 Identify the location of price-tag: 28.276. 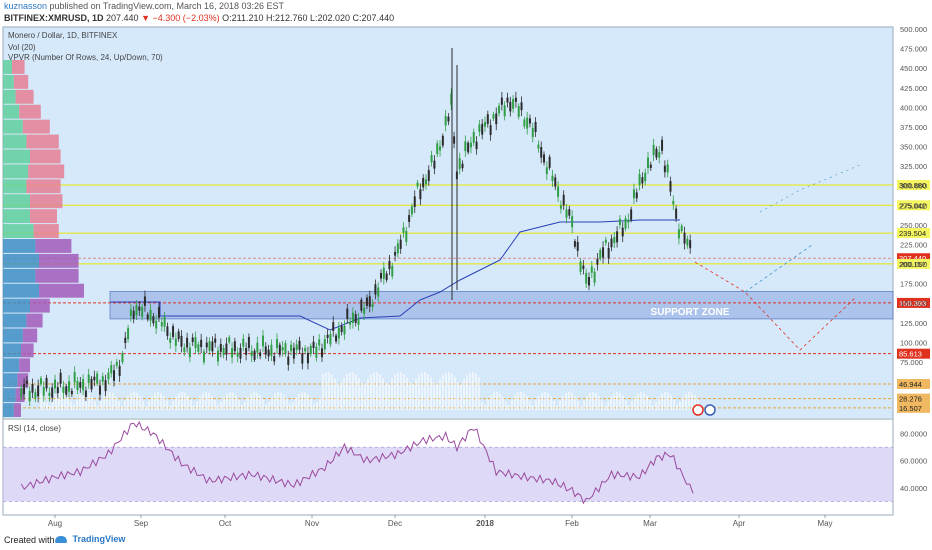
(910, 399).